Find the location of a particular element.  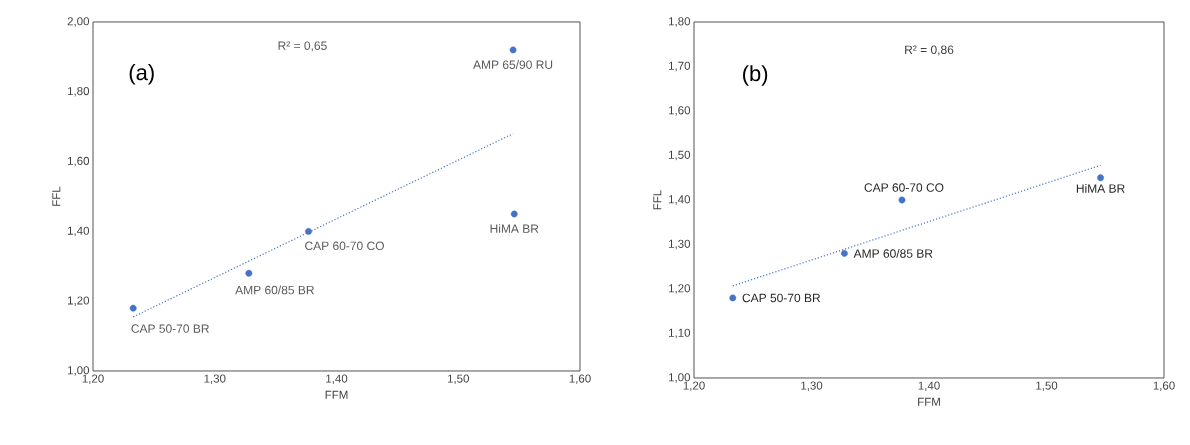

y-tick-label: 1,70 is located at coordinates (679, 66).